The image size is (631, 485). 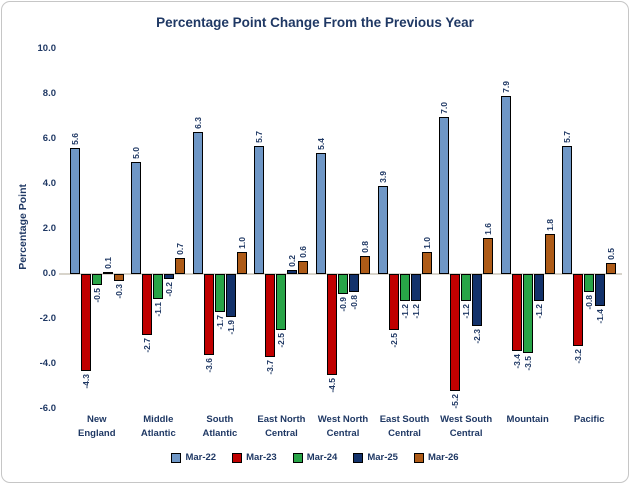 I want to click on bar-value-label: -0.8, so click(x=589, y=302).